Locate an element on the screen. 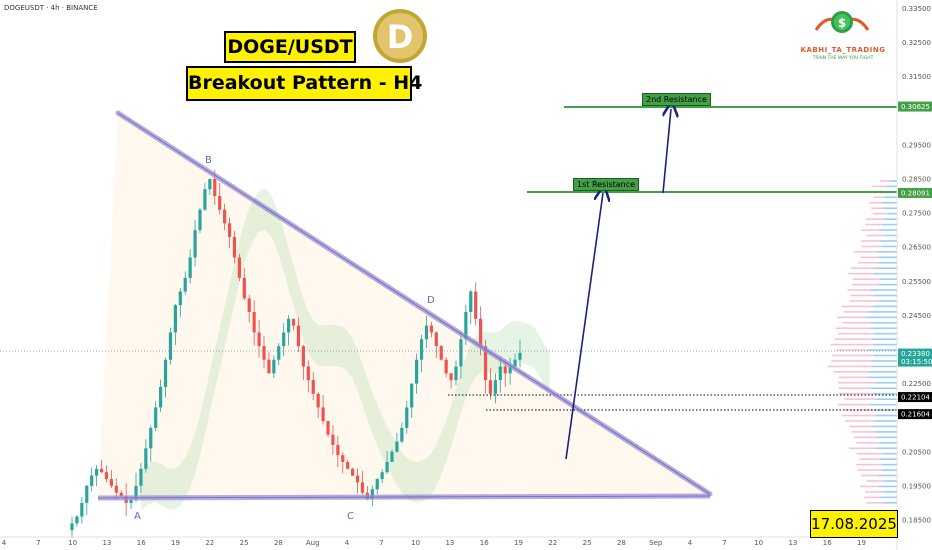  date-label: 17.08.2025 is located at coordinates (854, 524).